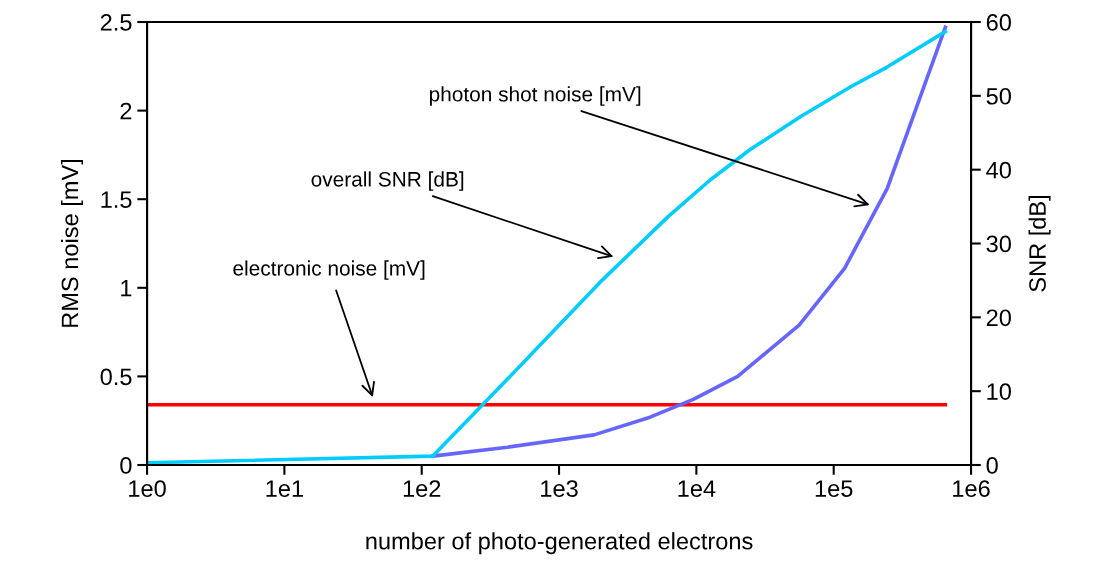  I want to click on y-tick-label: 0, so click(126, 465).